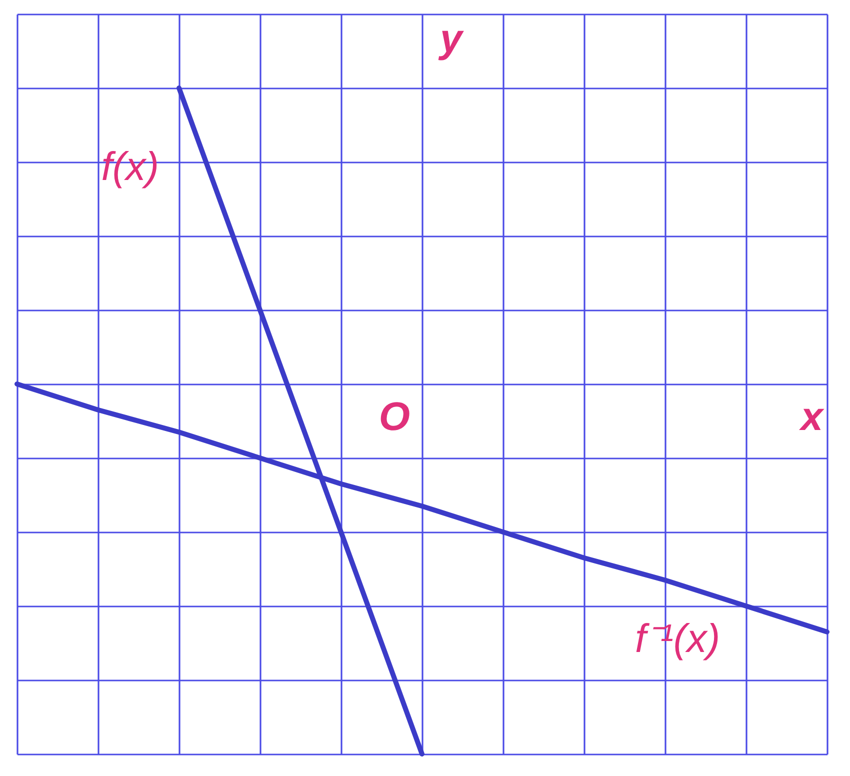 Image resolution: width=850 pixels, height=776 pixels. Describe the element at coordinates (811, 417) in the screenshot. I see `x-axis-title: x` at that location.